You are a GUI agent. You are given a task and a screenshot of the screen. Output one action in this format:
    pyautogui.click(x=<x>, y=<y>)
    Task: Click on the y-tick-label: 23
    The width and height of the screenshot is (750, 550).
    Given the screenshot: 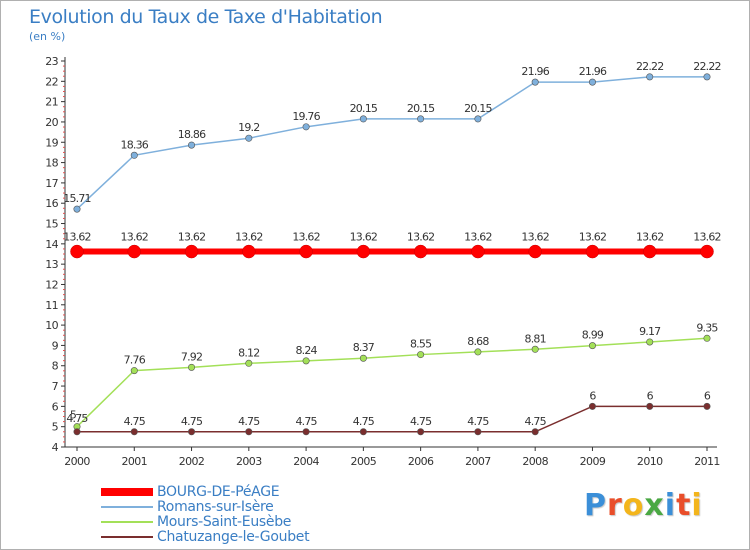 What is the action you would take?
    pyautogui.click(x=51, y=61)
    